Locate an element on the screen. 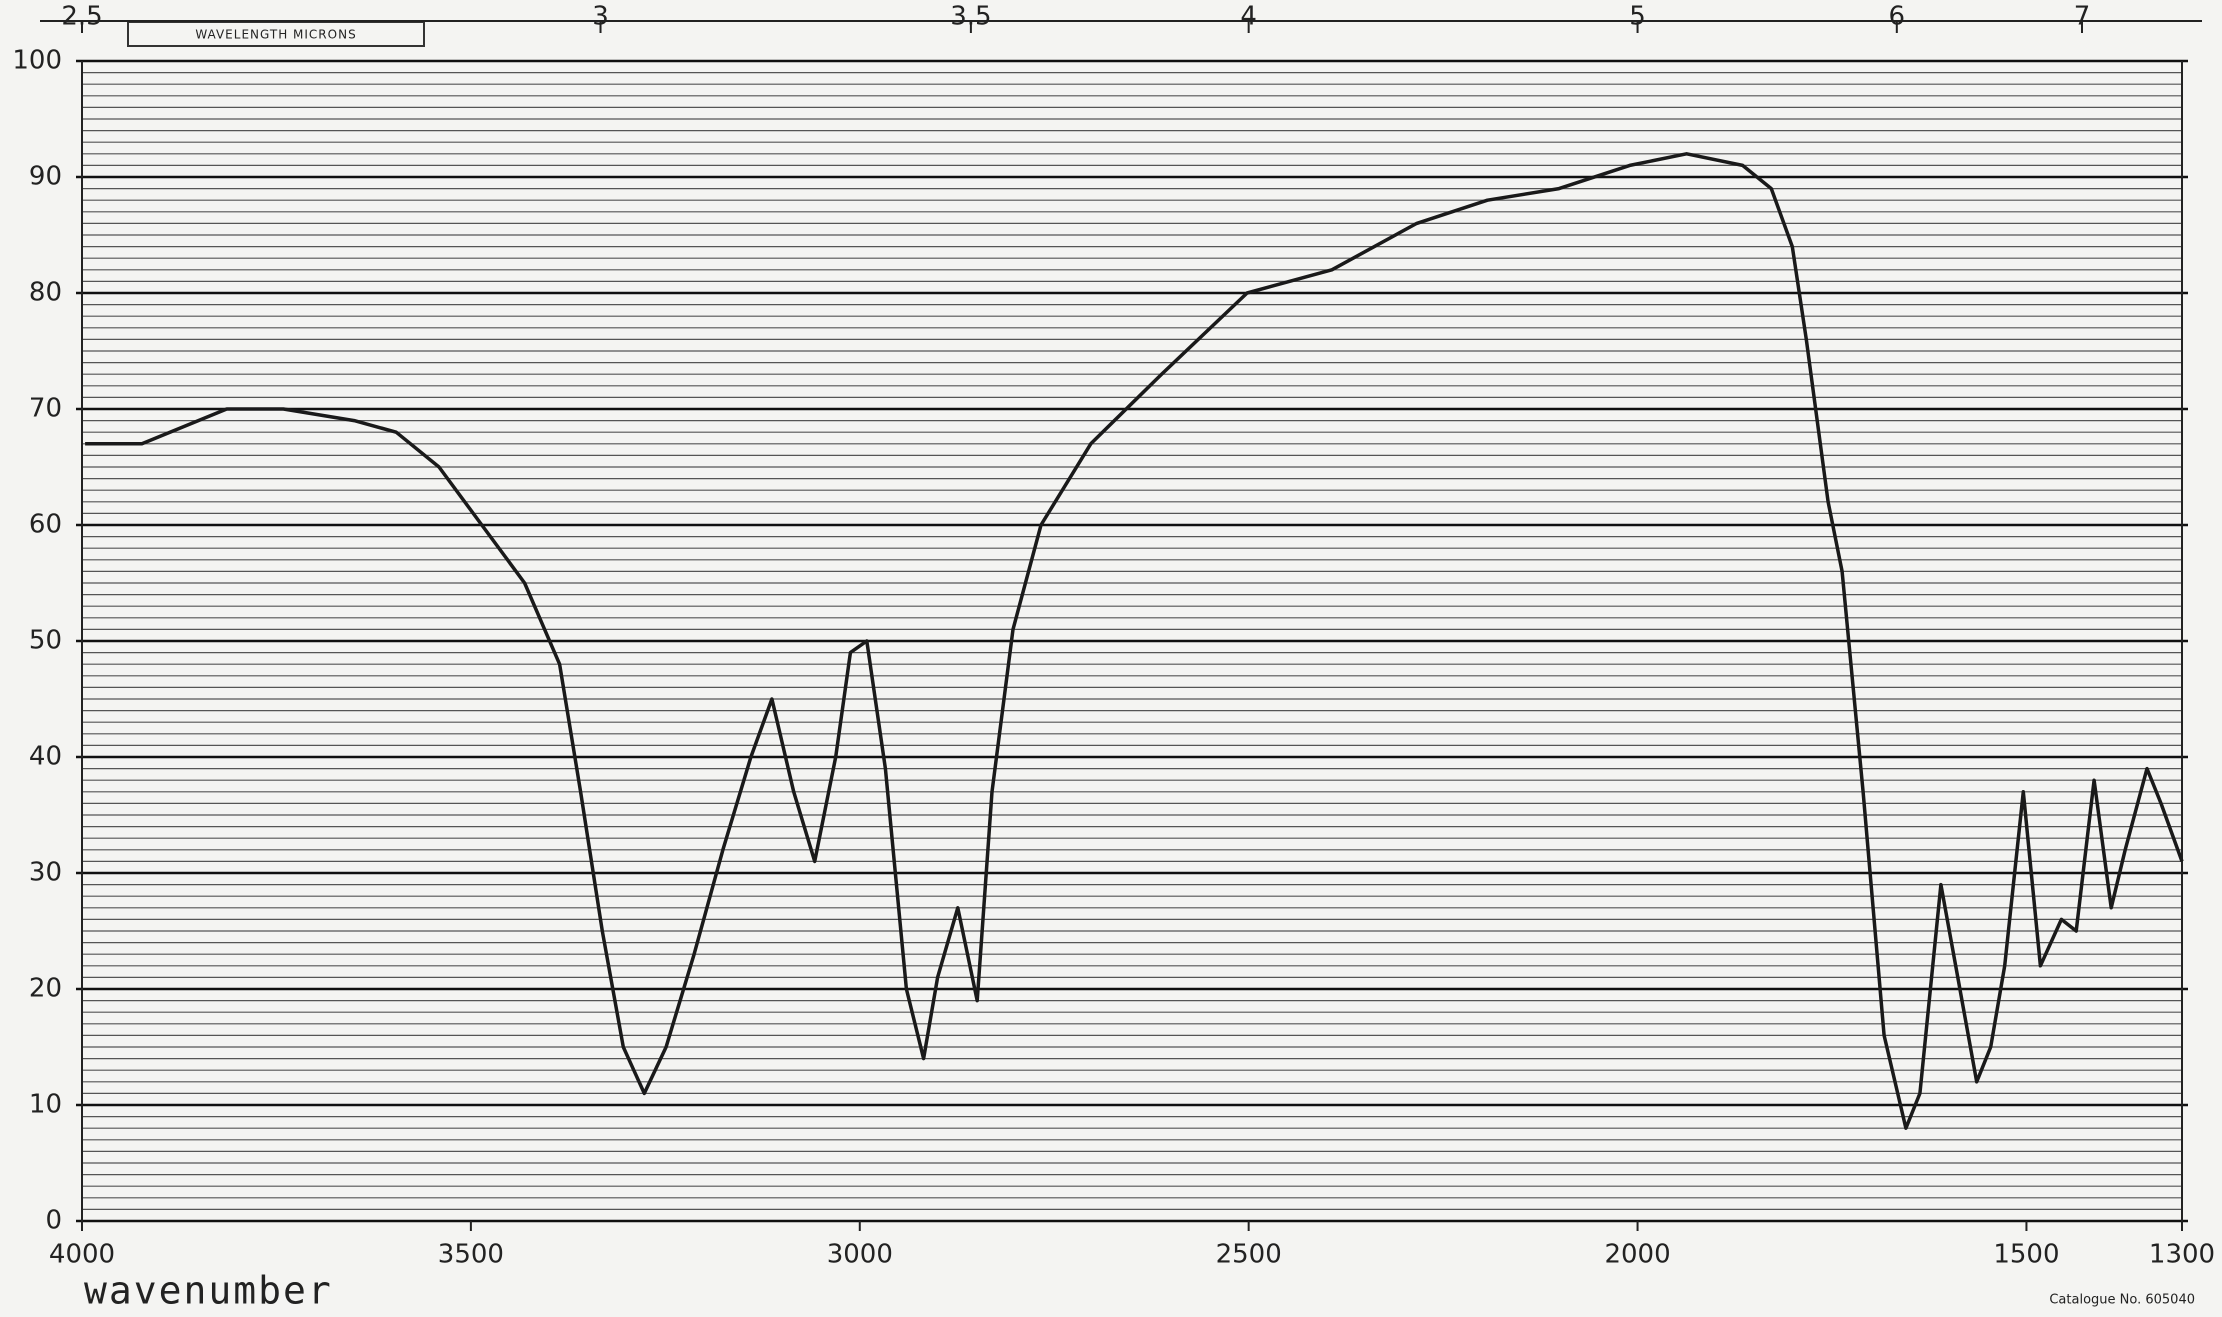 This screenshot has width=2222, height=1317. x2-tick-label: 6 is located at coordinates (1897, 17).